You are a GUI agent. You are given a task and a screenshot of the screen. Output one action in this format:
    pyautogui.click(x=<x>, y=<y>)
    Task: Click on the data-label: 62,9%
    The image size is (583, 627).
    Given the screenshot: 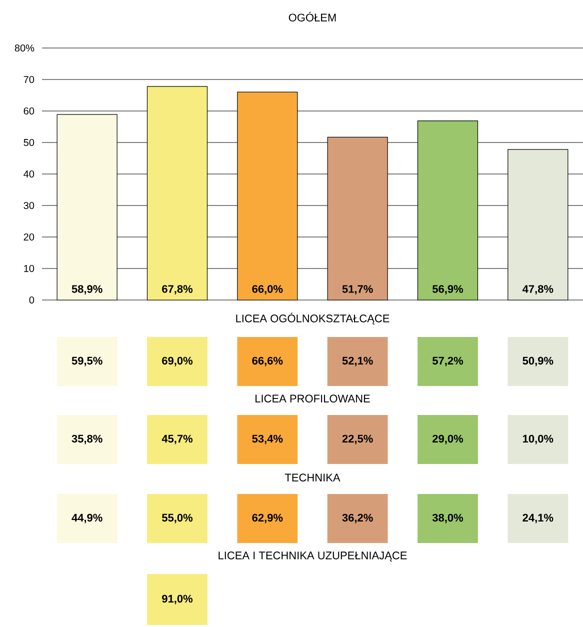 What is the action you would take?
    pyautogui.click(x=267, y=519)
    